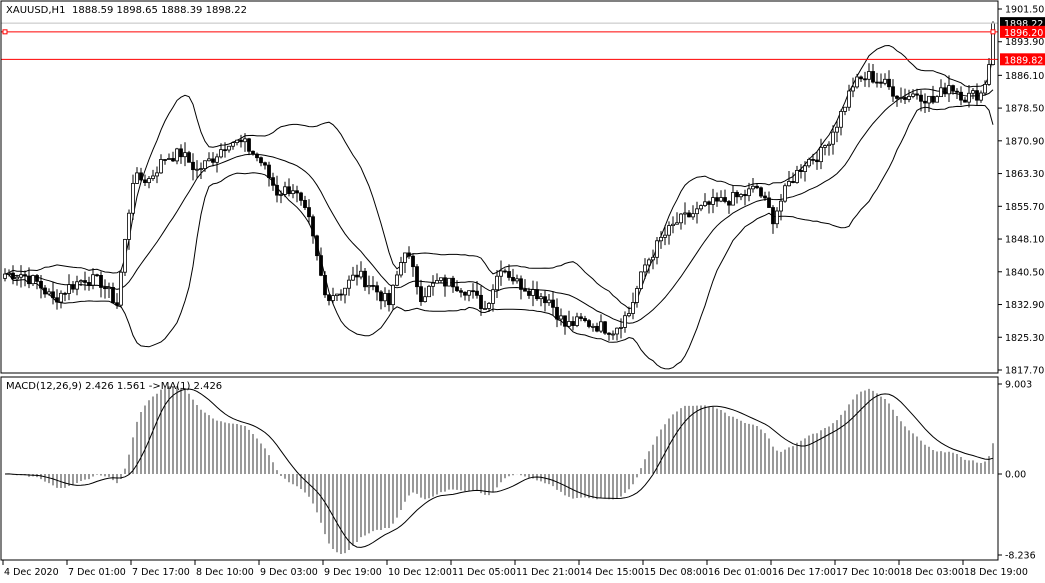 The image size is (1045, 583). Describe the element at coordinates (484, 572) in the screenshot. I see `time-tick-label: 11 Dec 05:00` at that location.